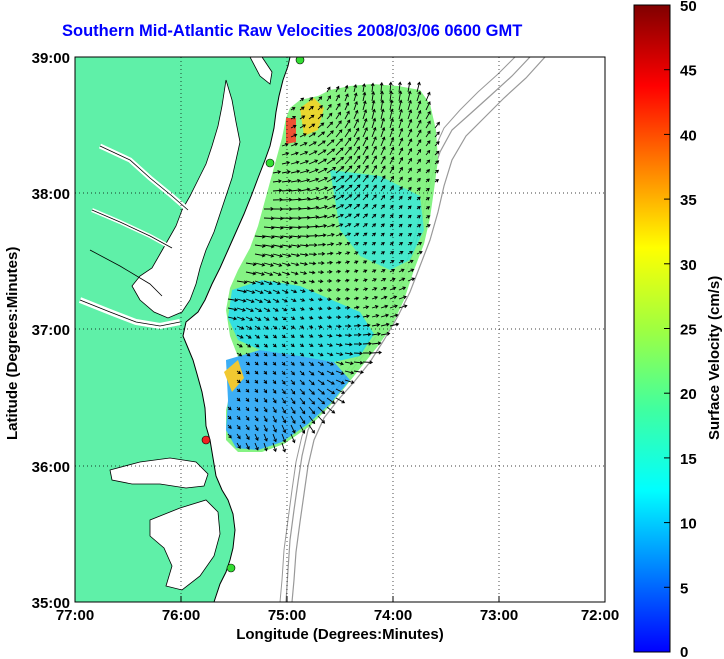  Describe the element at coordinates (688, 394) in the screenshot. I see `colorbar-tick-label-7: 20` at that location.